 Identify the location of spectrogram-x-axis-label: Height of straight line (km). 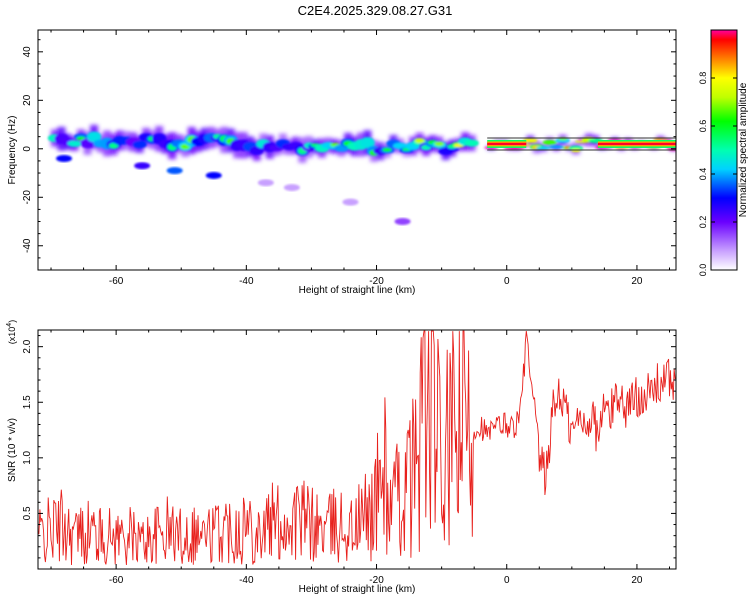
(357, 290).